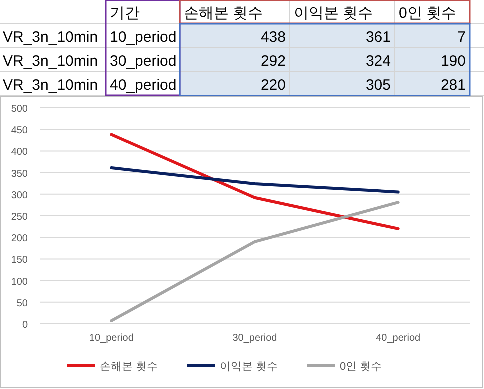 The image size is (484, 389). Describe the element at coordinates (378, 37) in the screenshot. I see `data-label: 361` at that location.